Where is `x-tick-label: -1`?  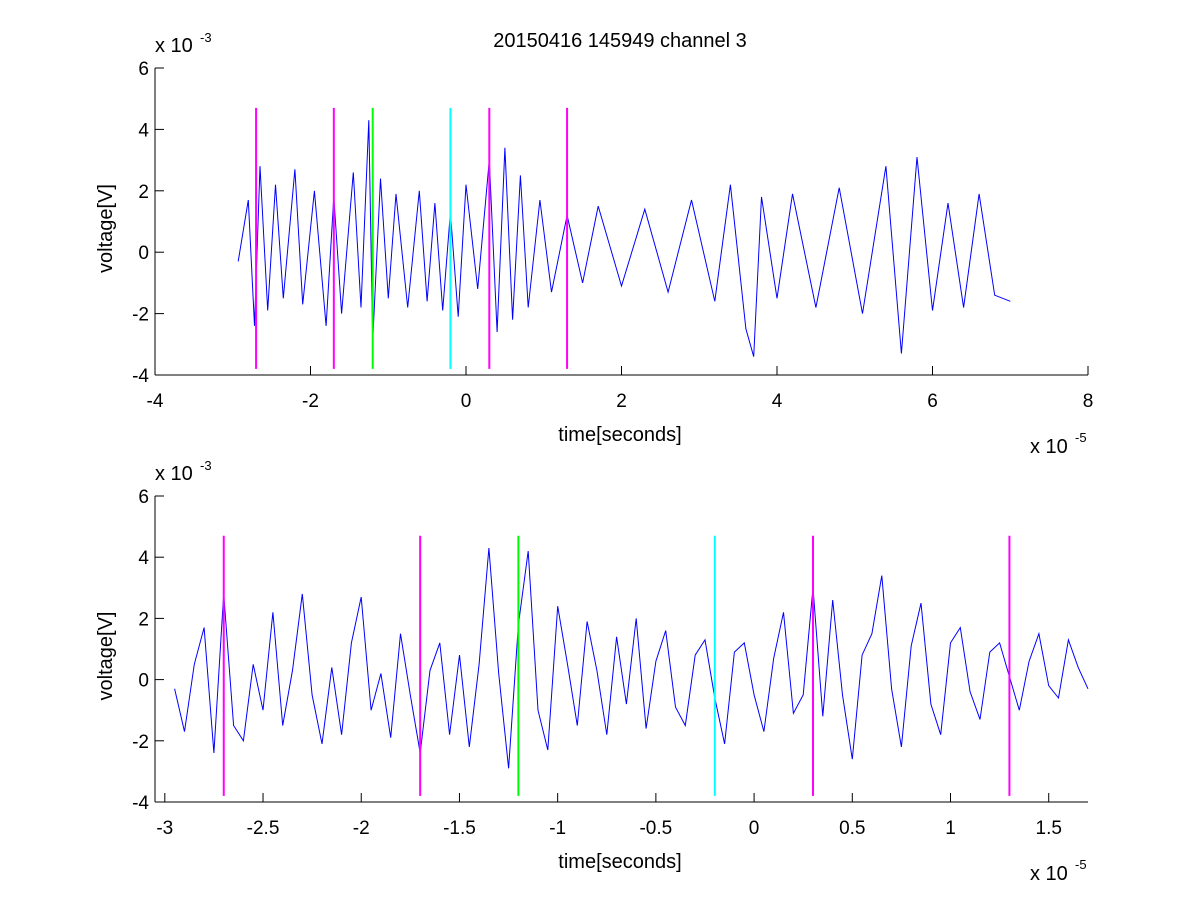
x-tick-label: -1 is located at coordinates (557, 828).